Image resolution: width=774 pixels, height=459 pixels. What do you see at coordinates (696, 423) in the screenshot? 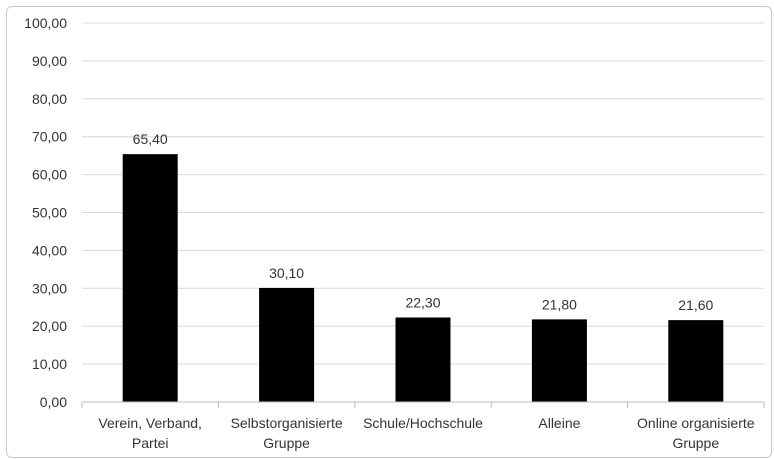
I see `x-tick-label: Online organisierte` at bounding box center [696, 423].